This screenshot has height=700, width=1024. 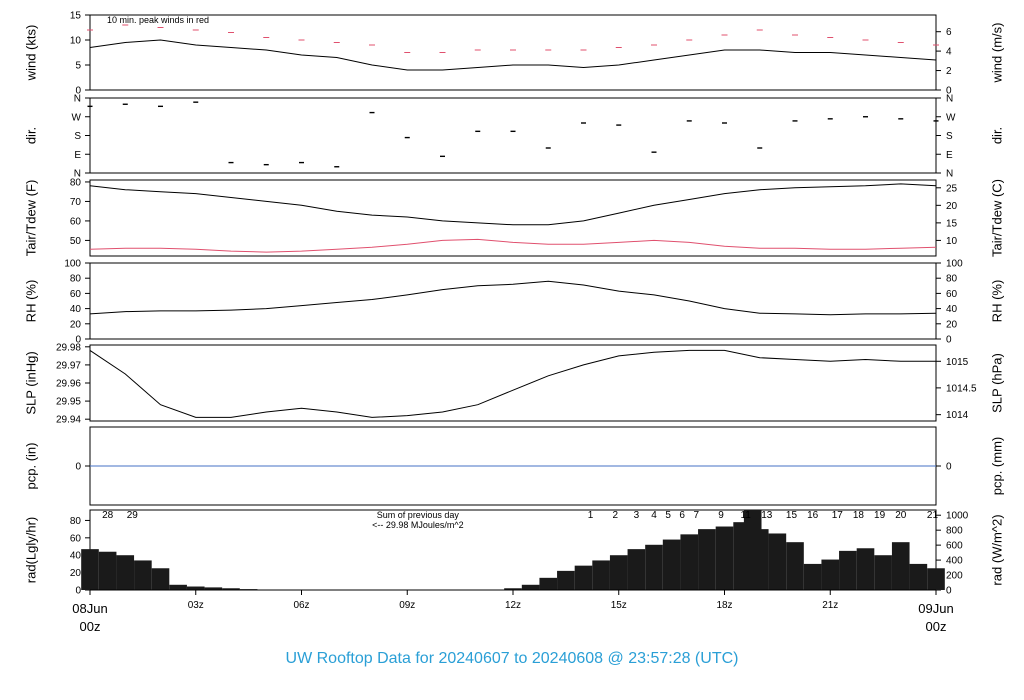 I want to click on y-tick-label-right: W, so click(x=951, y=117).